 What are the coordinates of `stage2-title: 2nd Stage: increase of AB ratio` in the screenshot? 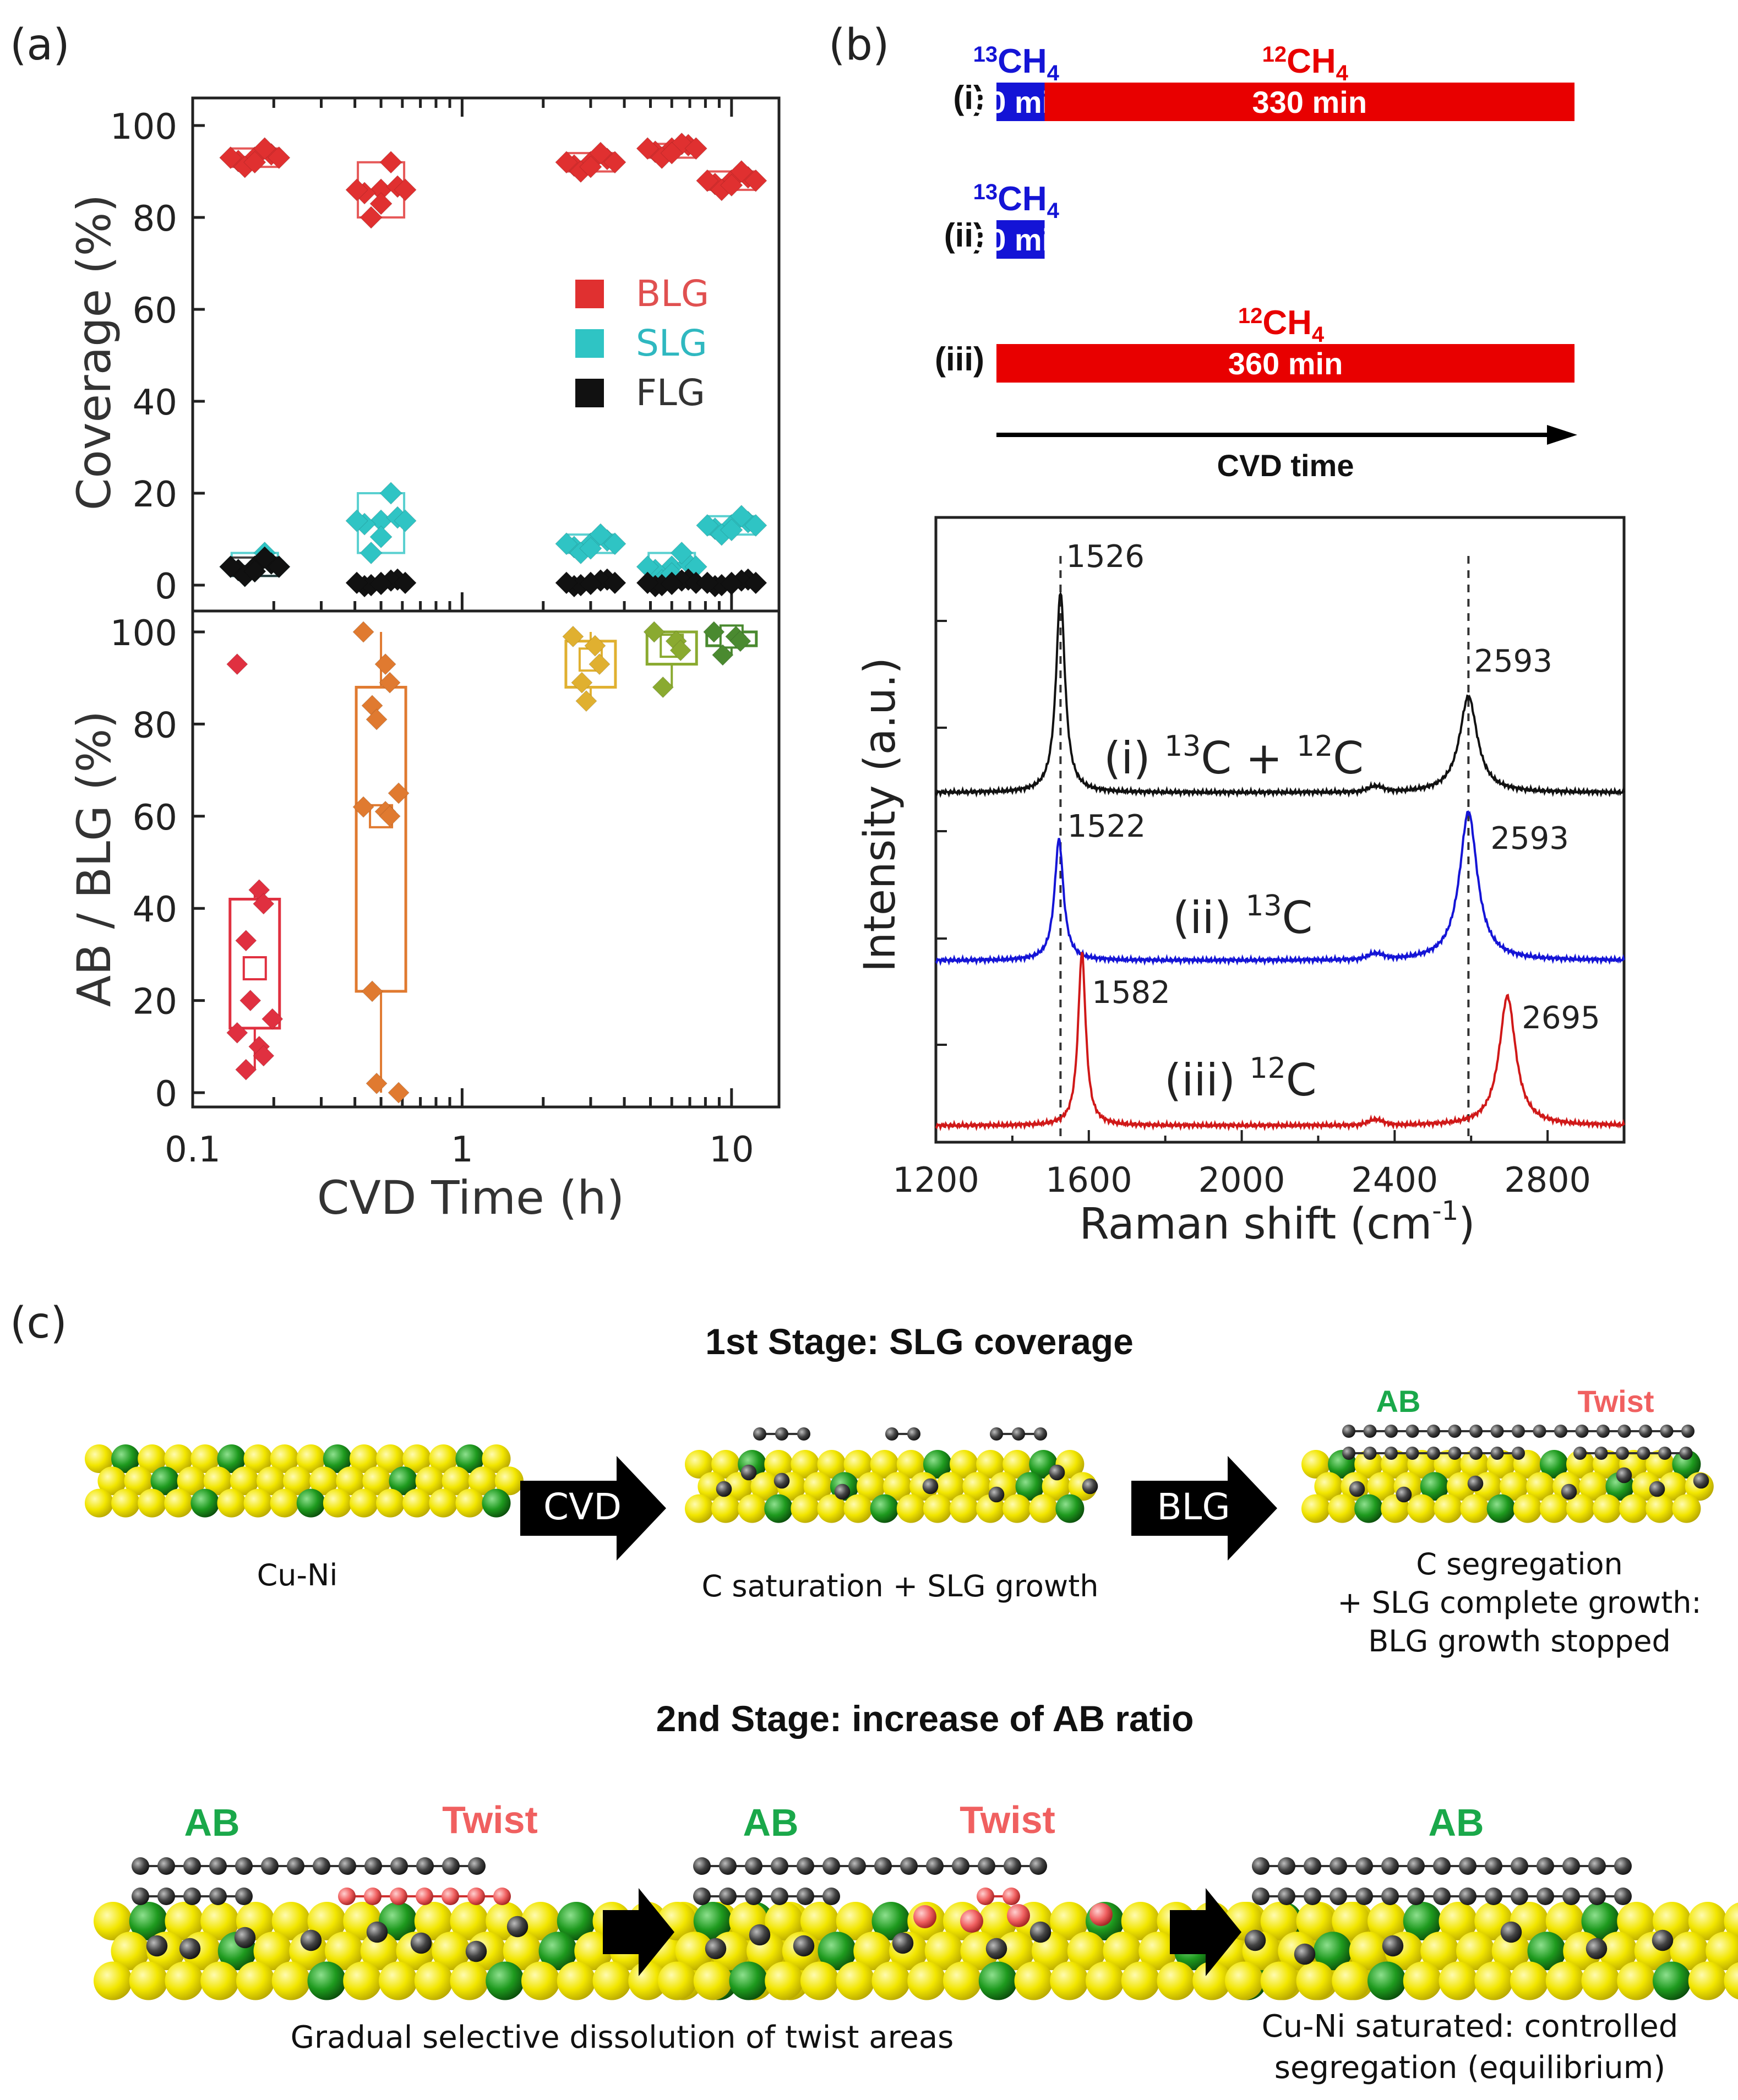 It's located at (925, 1718).